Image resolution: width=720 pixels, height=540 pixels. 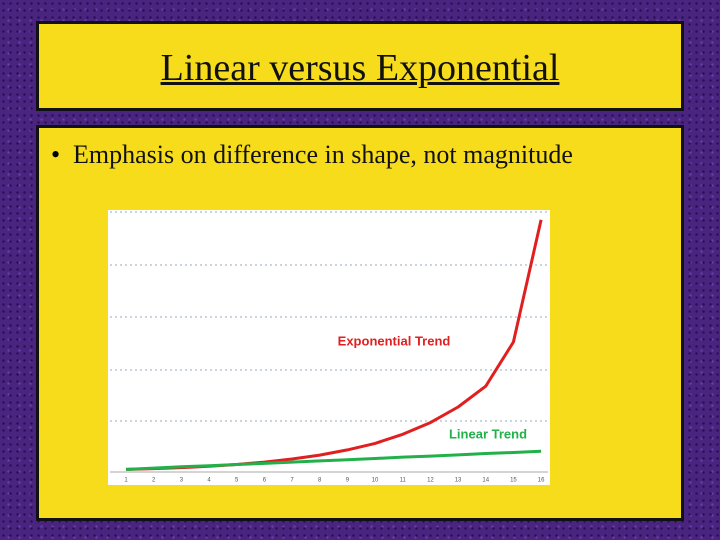 What do you see at coordinates (292, 481) in the screenshot?
I see `x-tick-label: 7` at bounding box center [292, 481].